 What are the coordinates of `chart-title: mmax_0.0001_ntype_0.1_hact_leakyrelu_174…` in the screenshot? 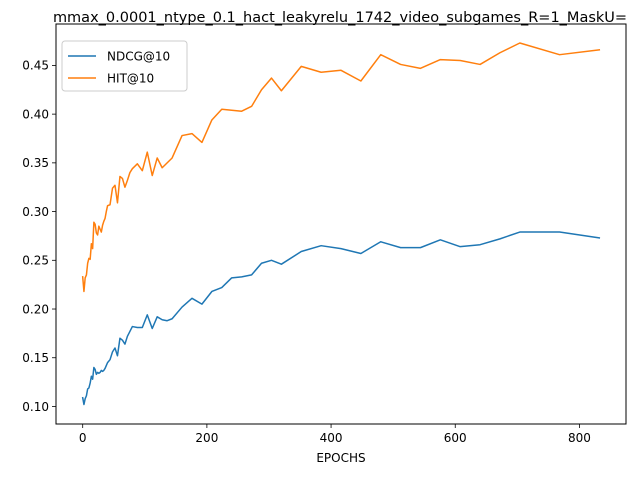 It's located at (340, 18).